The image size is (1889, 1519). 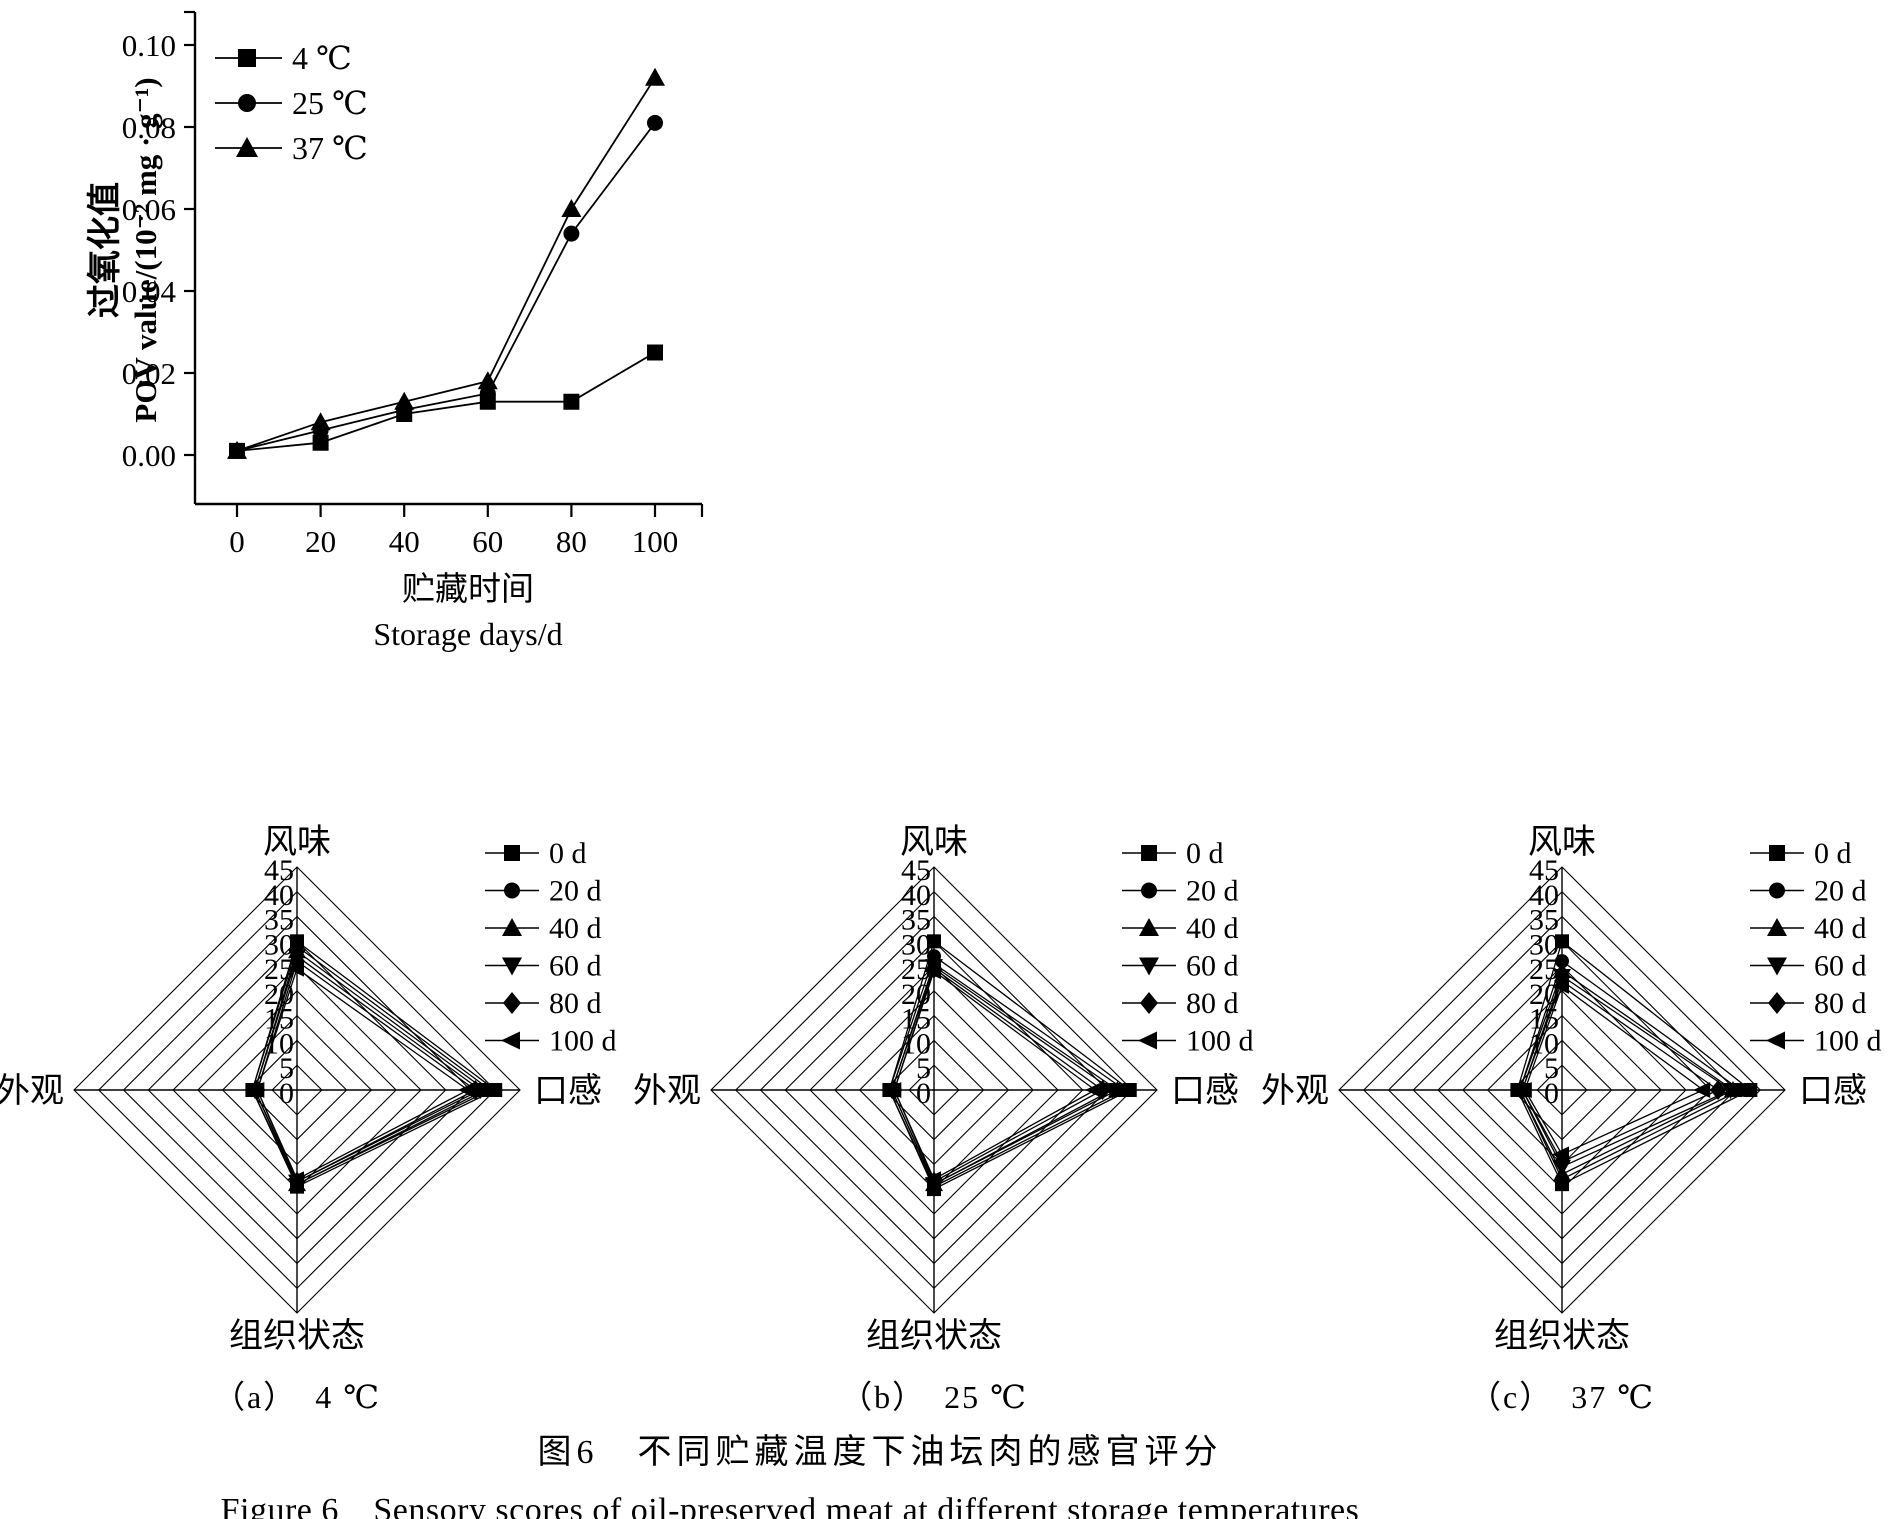 What do you see at coordinates (1562, 961) in the screenshot?
I see `radar-point-circle` at bounding box center [1562, 961].